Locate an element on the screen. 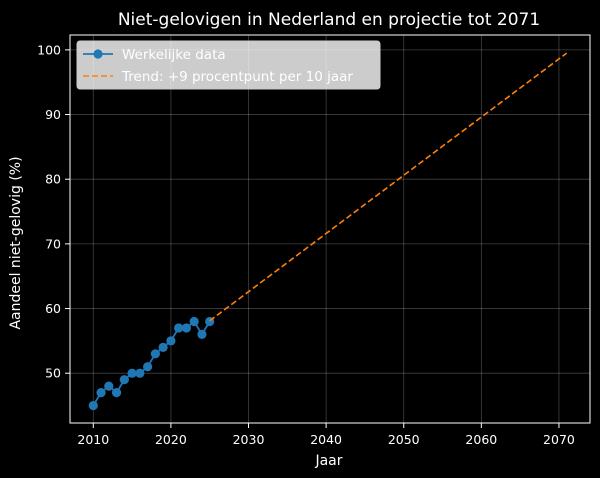  x-tick-label: 2020 is located at coordinates (171, 439).